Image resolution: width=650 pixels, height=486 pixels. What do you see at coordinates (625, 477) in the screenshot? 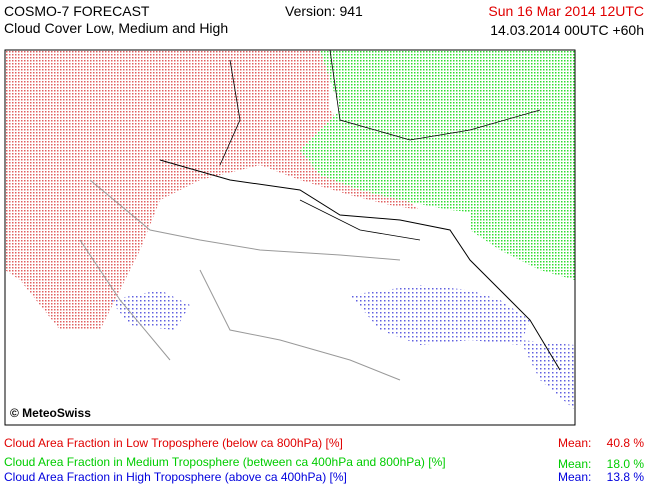
I see `mean-value: 13.8 %` at bounding box center [625, 477].